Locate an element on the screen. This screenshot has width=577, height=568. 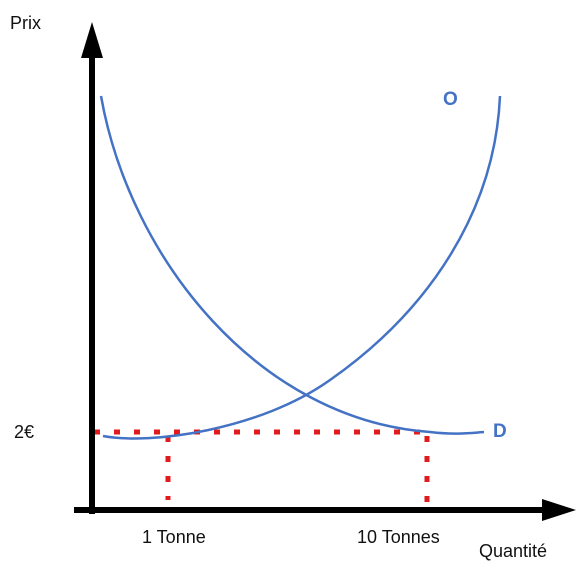
y-axis-label: Prix is located at coordinates (25, 23).